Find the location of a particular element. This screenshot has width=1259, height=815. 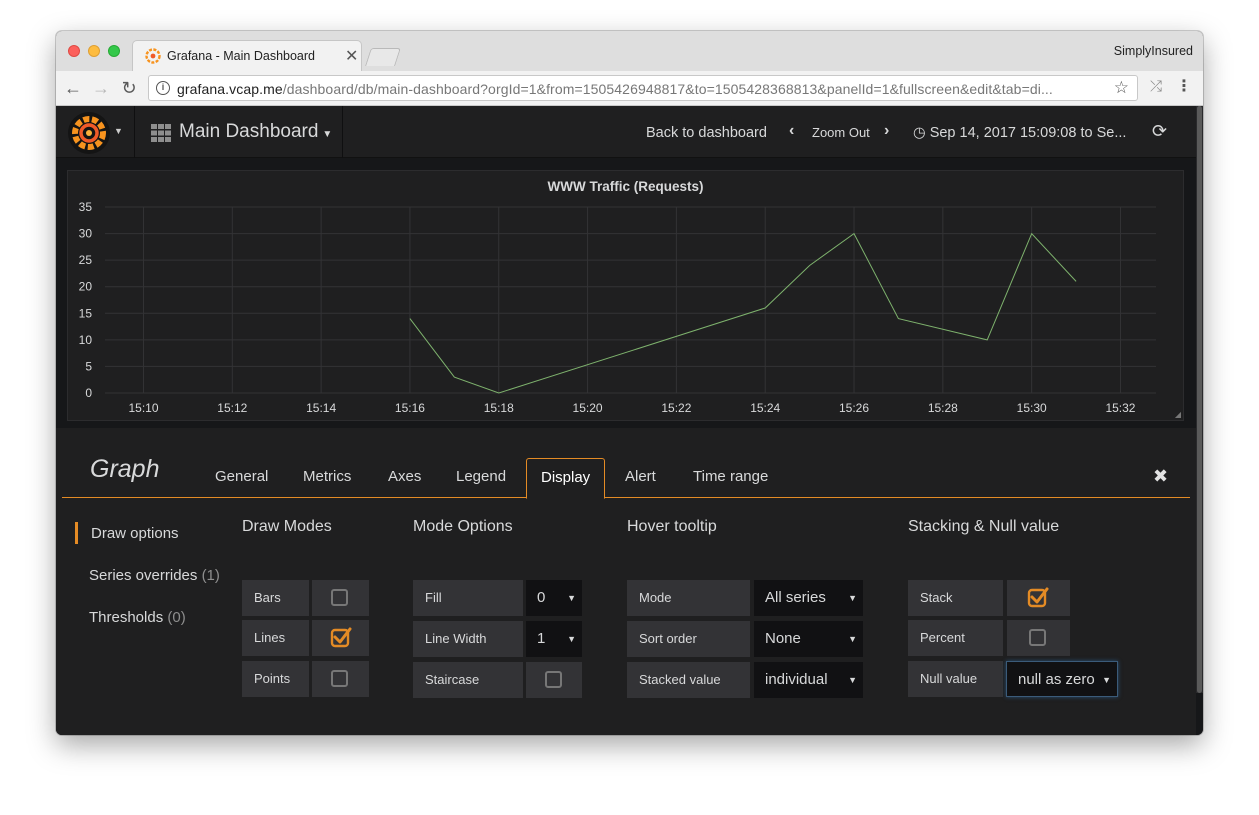

tab-axes: Axes is located at coordinates (405, 476).